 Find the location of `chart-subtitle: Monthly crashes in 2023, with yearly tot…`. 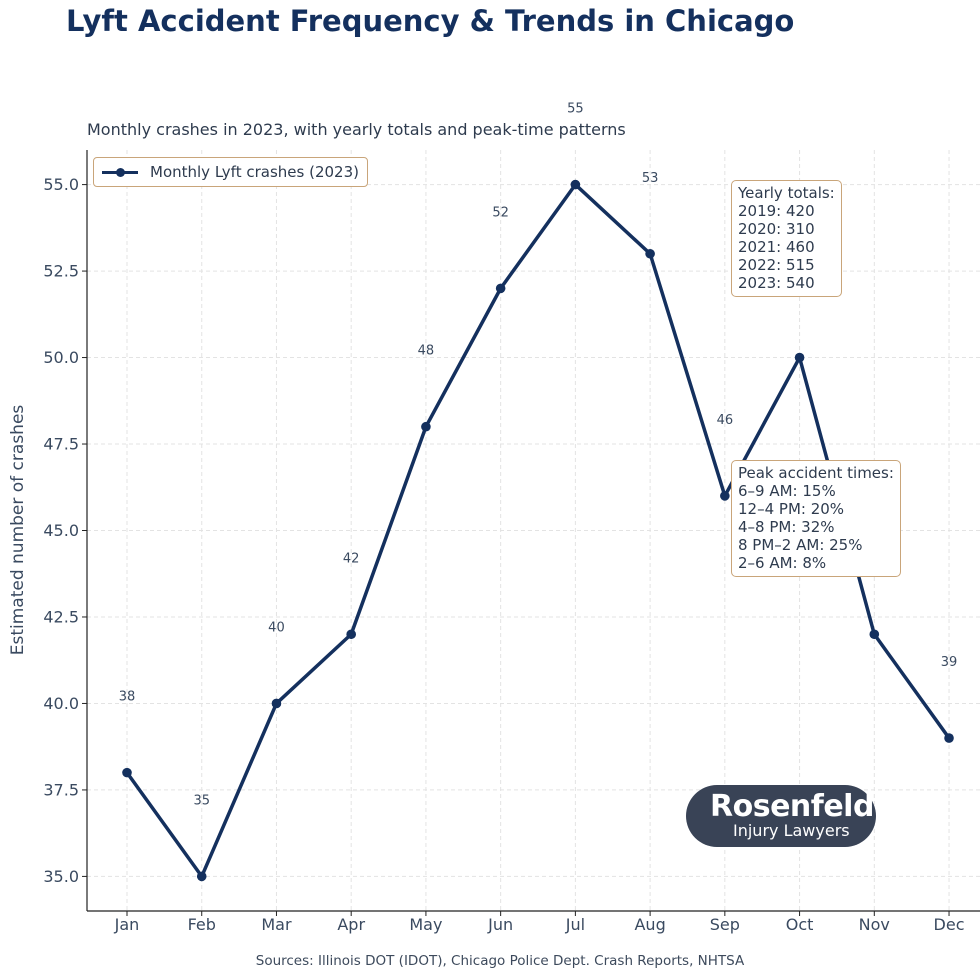

chart-subtitle: Monthly crashes in 2023, with yearly tot… is located at coordinates (356, 129).